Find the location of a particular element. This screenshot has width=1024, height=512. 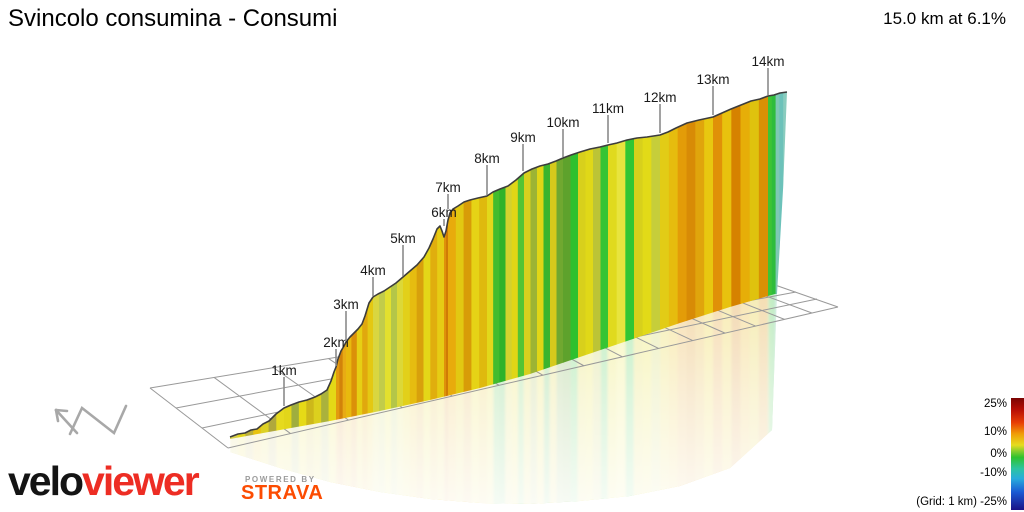

km-marker-label: 1km is located at coordinates (284, 370).